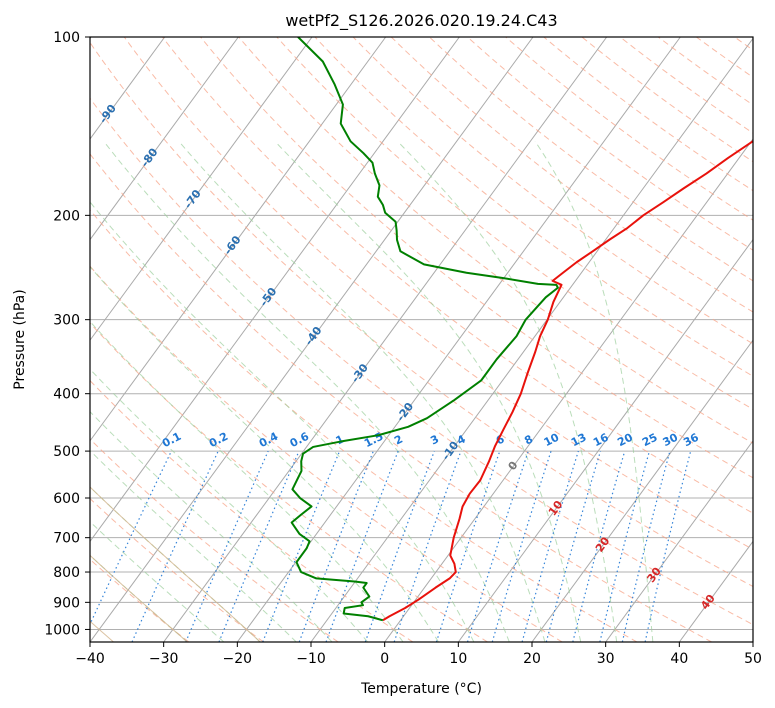 The width and height of the screenshot is (775, 708). What do you see at coordinates (149, 157) in the screenshot?
I see `isotherm-label: -80` at bounding box center [149, 157].